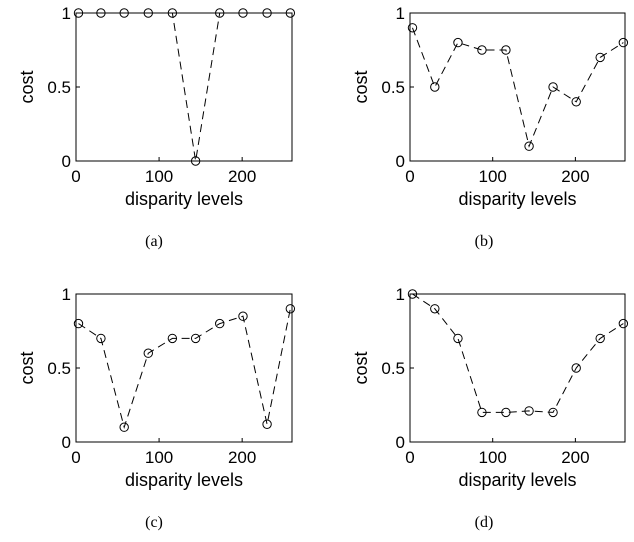 The width and height of the screenshot is (634, 542). Describe the element at coordinates (484, 522) in the screenshot. I see `panel-caption: (d)` at that location.